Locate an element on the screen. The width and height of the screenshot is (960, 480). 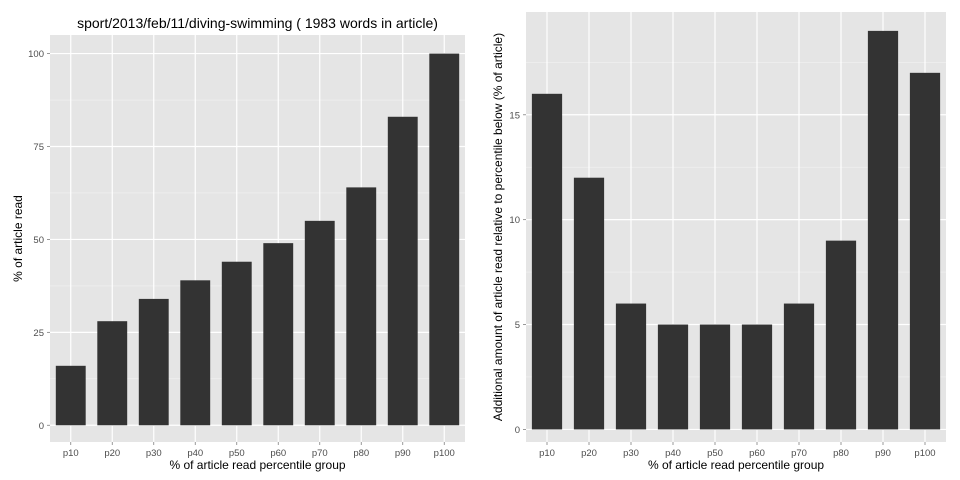
left-chart-x-axis-label: % of article read percentile group is located at coordinates (257, 465).